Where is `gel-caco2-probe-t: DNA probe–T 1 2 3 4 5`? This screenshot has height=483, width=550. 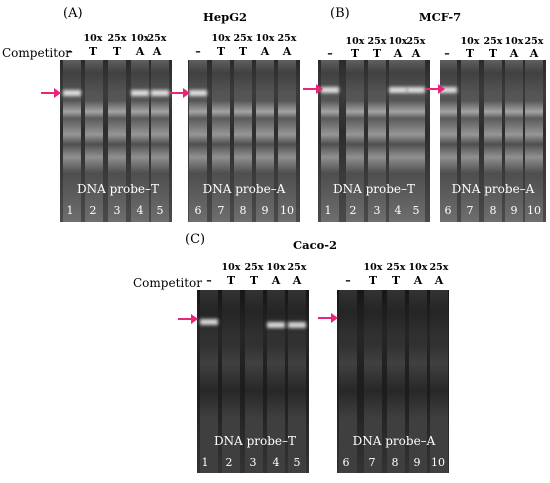
gel-caco2-probe-t: DNA probe–T 1 2 3 4 5 is located at coordinates (253, 381).